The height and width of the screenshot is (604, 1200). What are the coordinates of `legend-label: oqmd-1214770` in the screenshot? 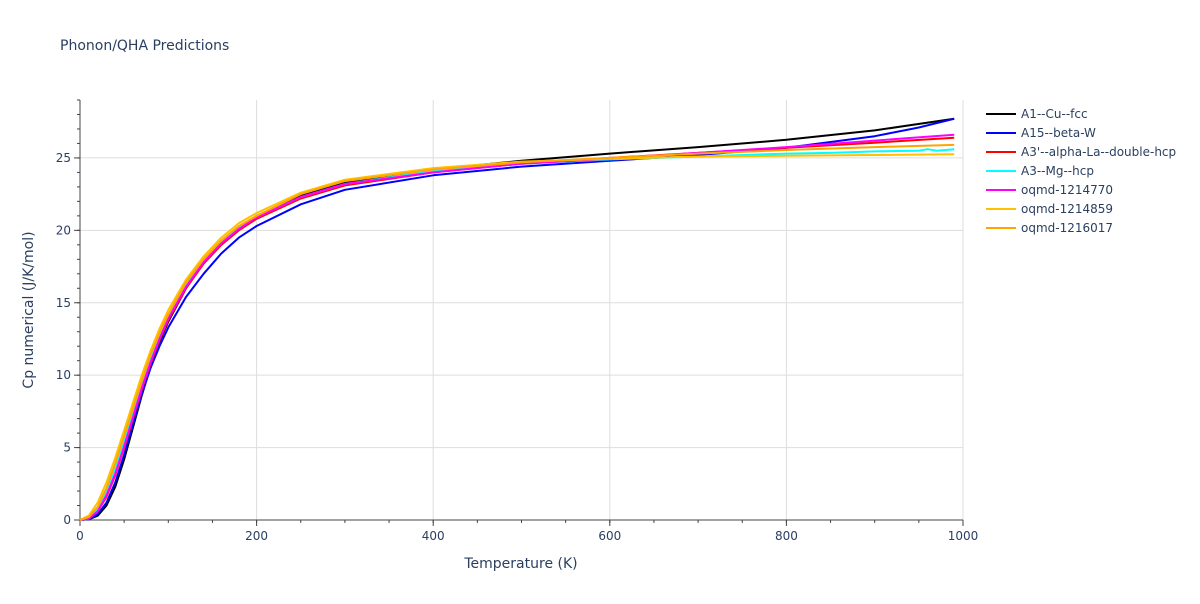 It's located at (1067, 190).